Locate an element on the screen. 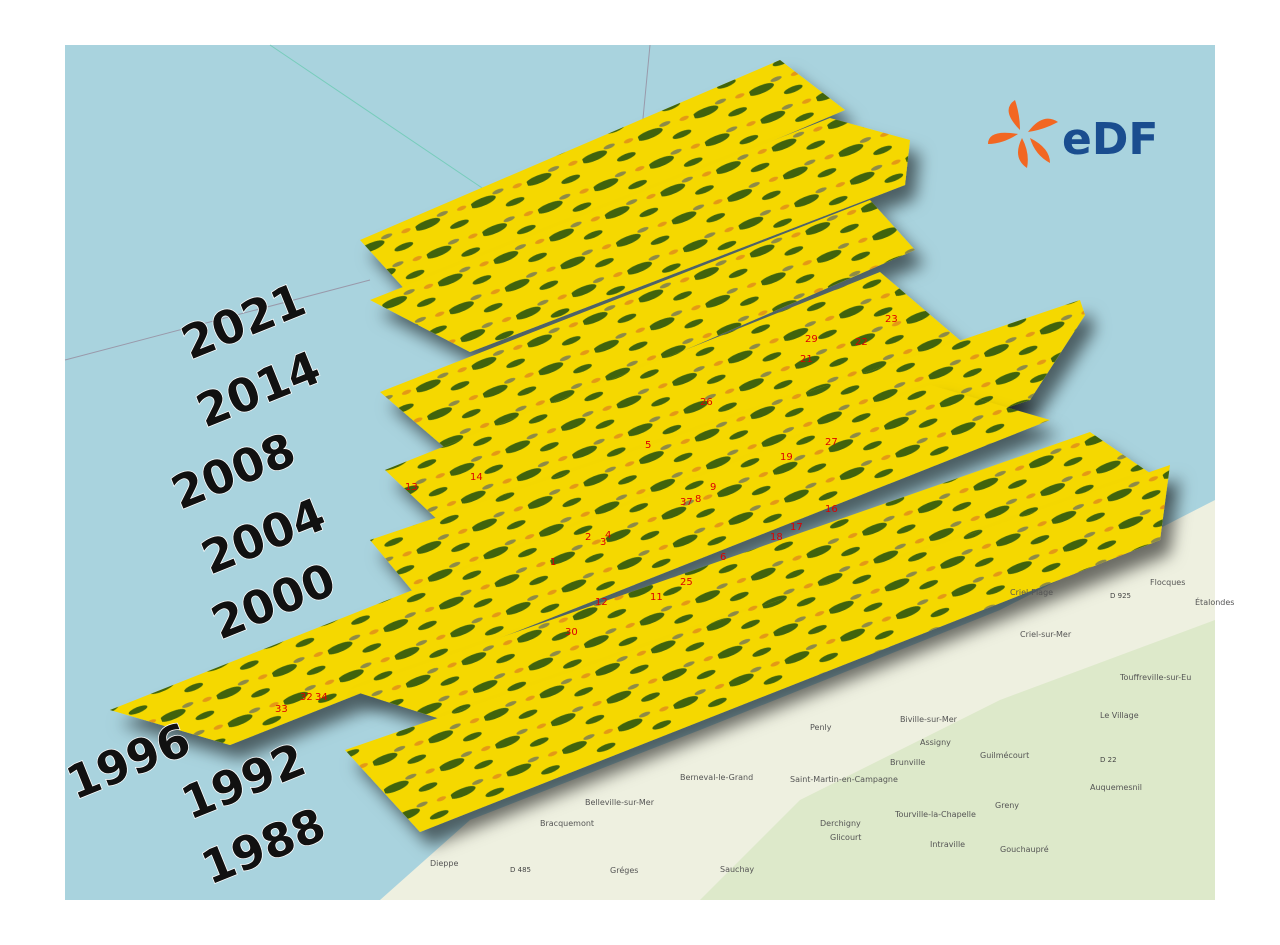 The width and height of the screenshot is (1280, 945). survey-point-label: 17 is located at coordinates (796, 527).